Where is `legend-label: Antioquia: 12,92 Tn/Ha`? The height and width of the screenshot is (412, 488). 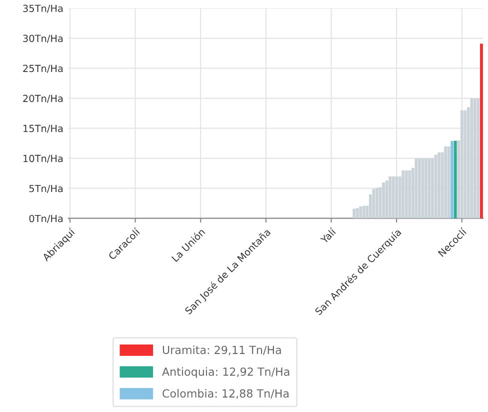
legend-label: Antioquia: 12,92 Tn/Ha is located at coordinates (226, 372).